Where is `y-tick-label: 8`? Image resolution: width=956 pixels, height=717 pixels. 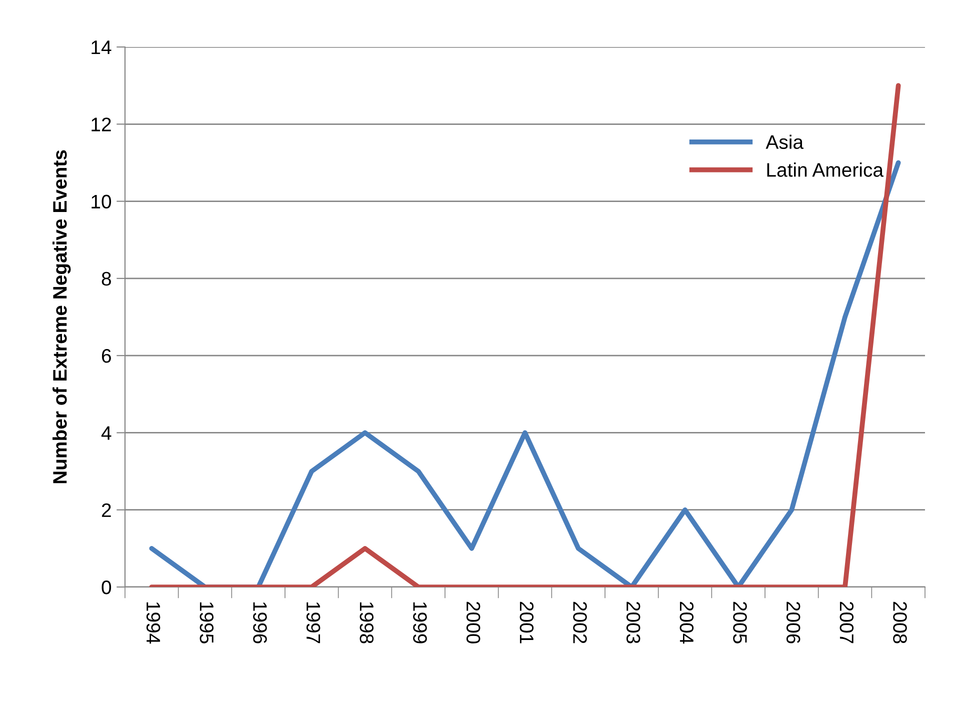
y-tick-label: 8 is located at coordinates (106, 279).